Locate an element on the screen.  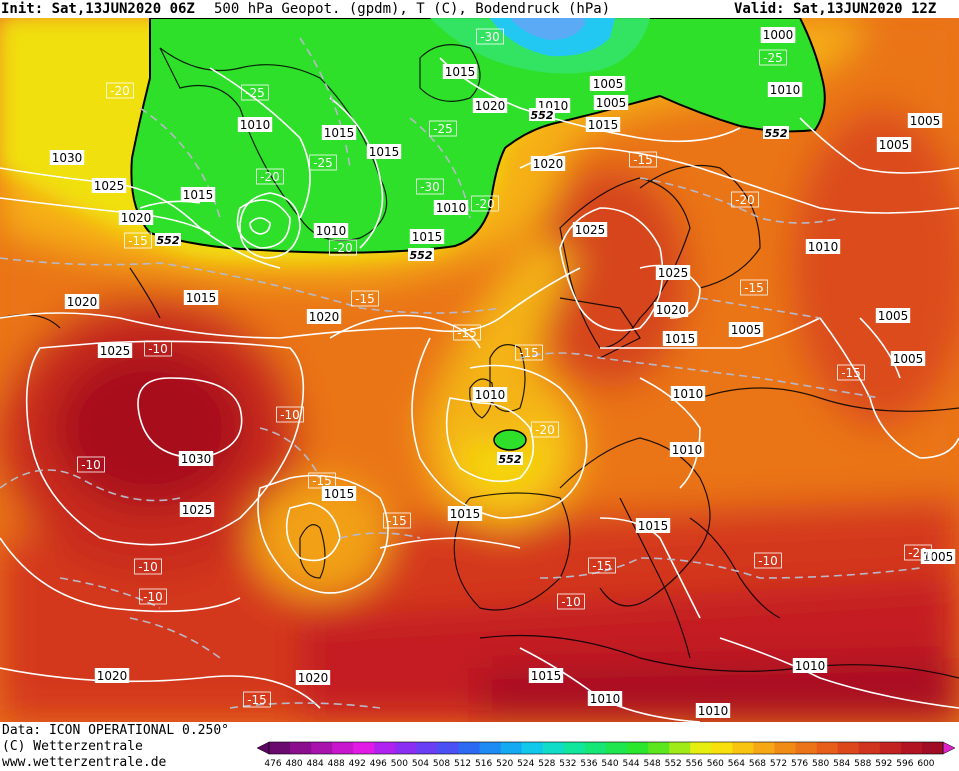
colorbar-tick-label: 576 is located at coordinates (799, 764).